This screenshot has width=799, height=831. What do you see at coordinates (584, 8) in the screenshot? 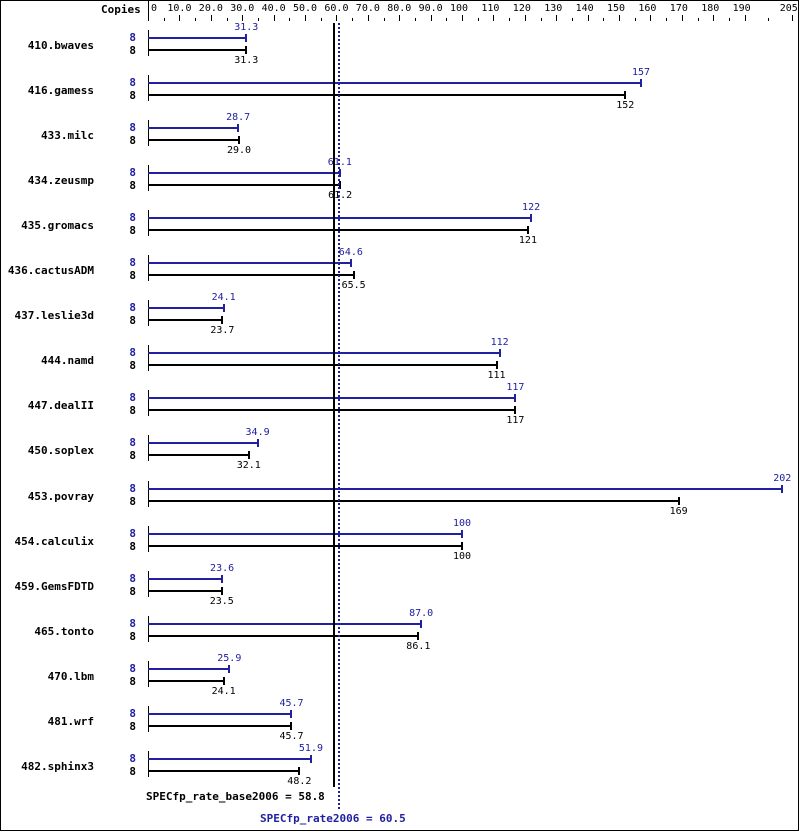
I see `x-tick-label: 140` at bounding box center [584, 8].